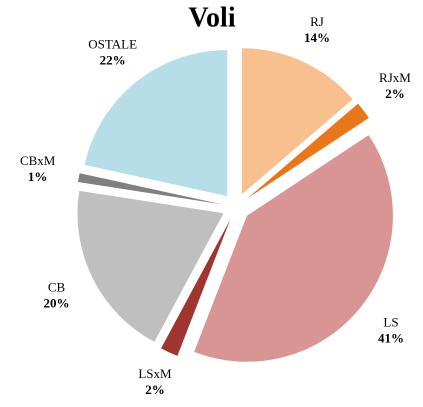 Image resolution: width=423 pixels, height=407 pixels. What do you see at coordinates (57, 286) in the screenshot?
I see `slice-label: CB` at bounding box center [57, 286].